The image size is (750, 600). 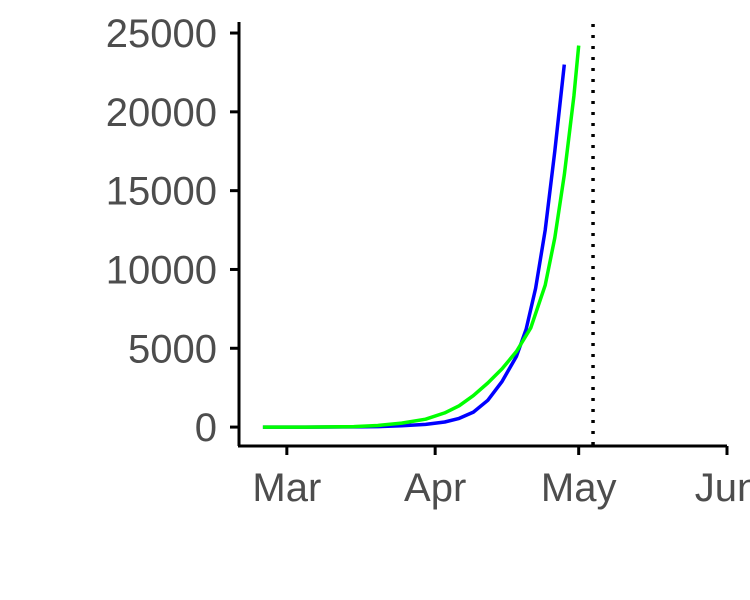 What do you see at coordinates (501, 478) in the screenshot?
I see `x-axis-ticks: Mar Apr May Jun` at bounding box center [501, 478].